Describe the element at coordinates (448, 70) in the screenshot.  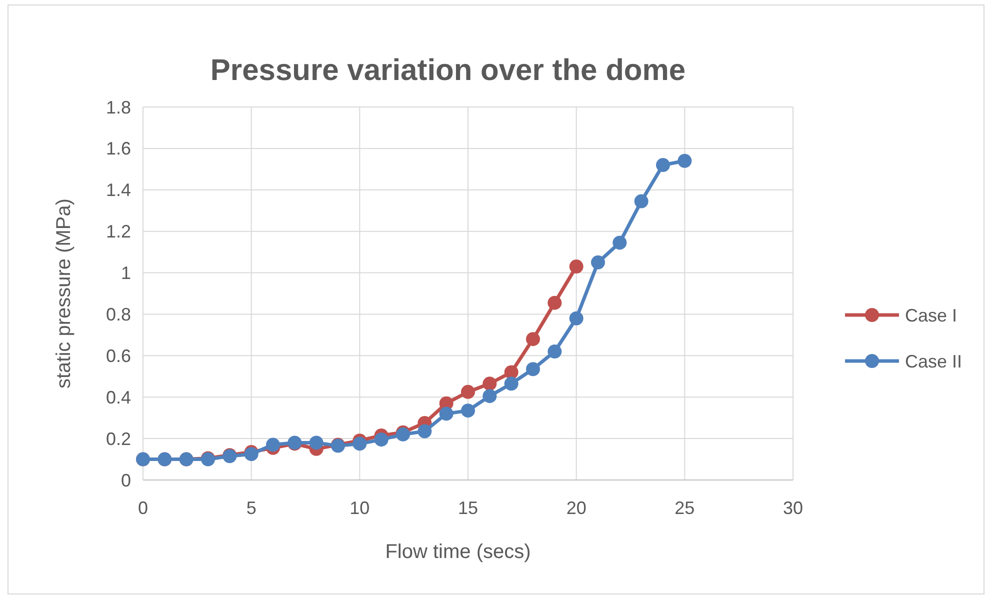
I see `chart-title: Pressure variation over the dome` at that location.